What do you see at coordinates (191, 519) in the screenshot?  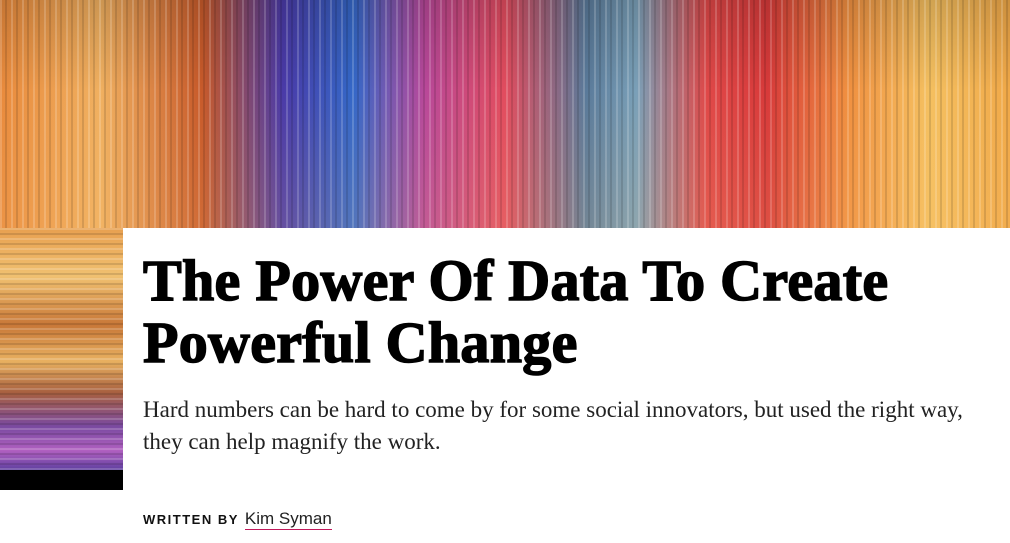 I see `byline-label: WRITTEN BY` at bounding box center [191, 519].